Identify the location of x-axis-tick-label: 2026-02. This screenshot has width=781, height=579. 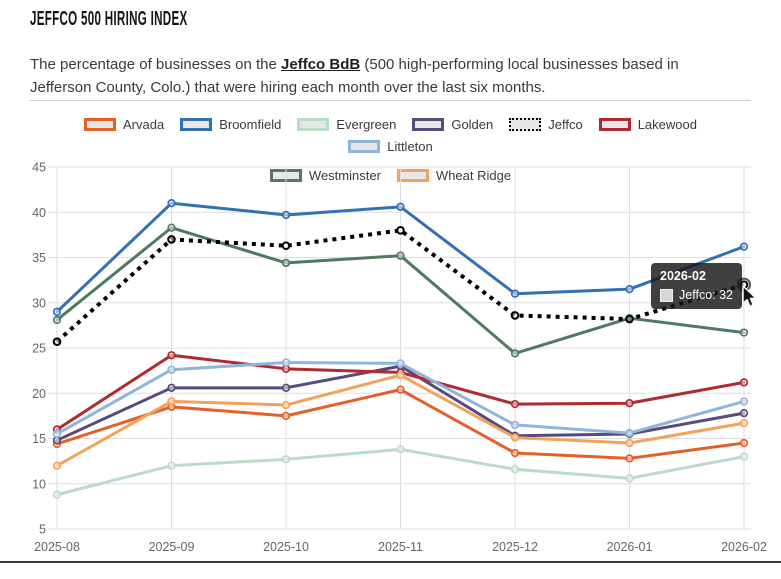
(744, 547).